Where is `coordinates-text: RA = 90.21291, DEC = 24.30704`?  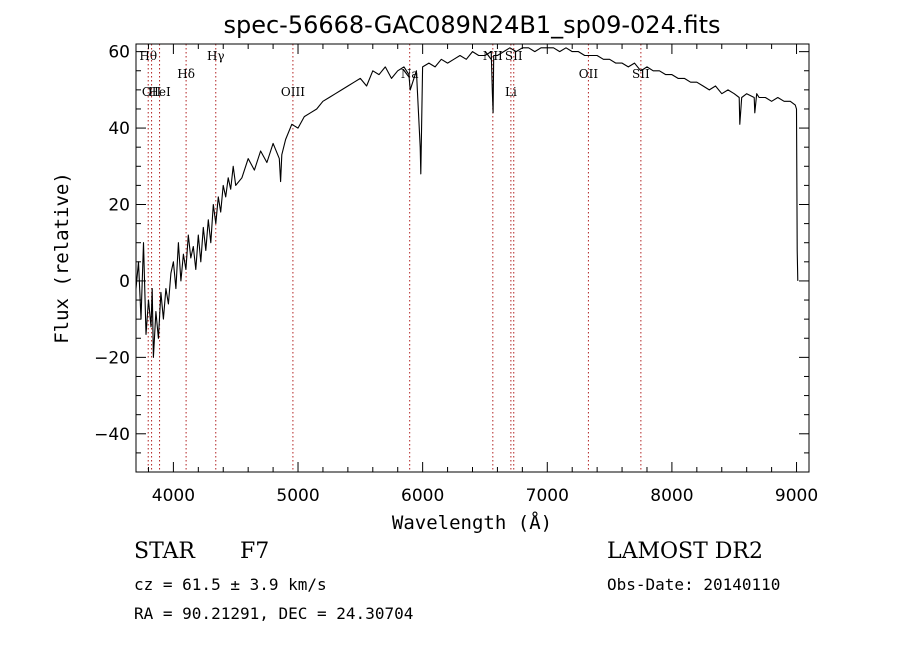 coordinates-text: RA = 90.21291, DEC = 24.30704 is located at coordinates (273, 613).